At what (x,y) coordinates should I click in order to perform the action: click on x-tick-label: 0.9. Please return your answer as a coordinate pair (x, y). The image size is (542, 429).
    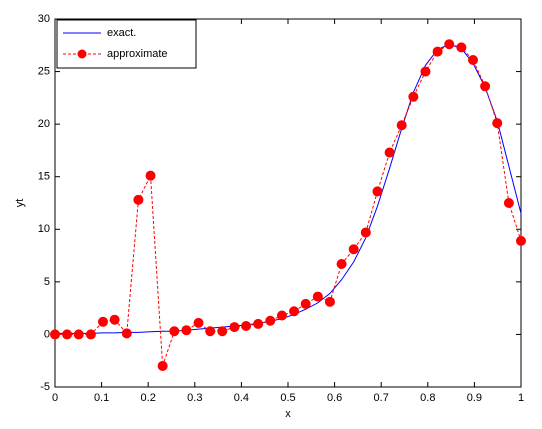
    Looking at the image, I should click on (474, 398).